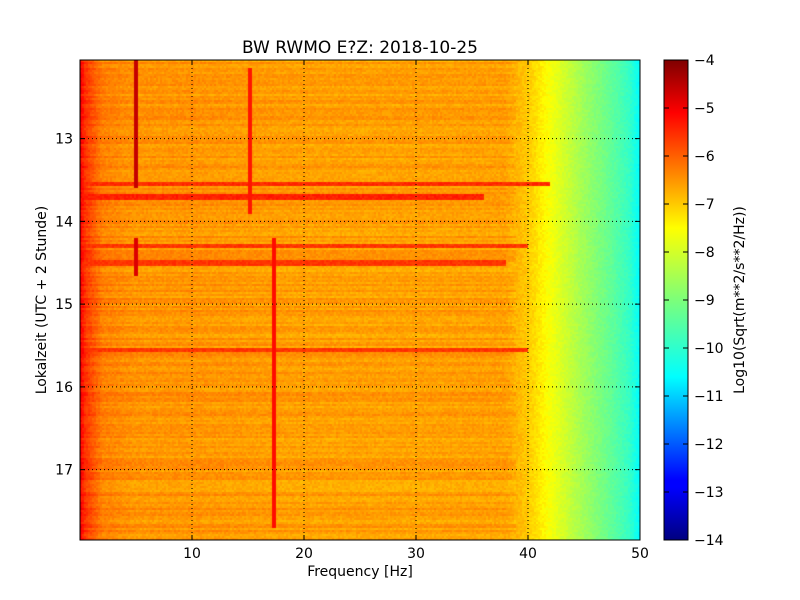  Describe the element at coordinates (709, 493) in the screenshot. I see `colorbar-tick-label: −13` at that location.